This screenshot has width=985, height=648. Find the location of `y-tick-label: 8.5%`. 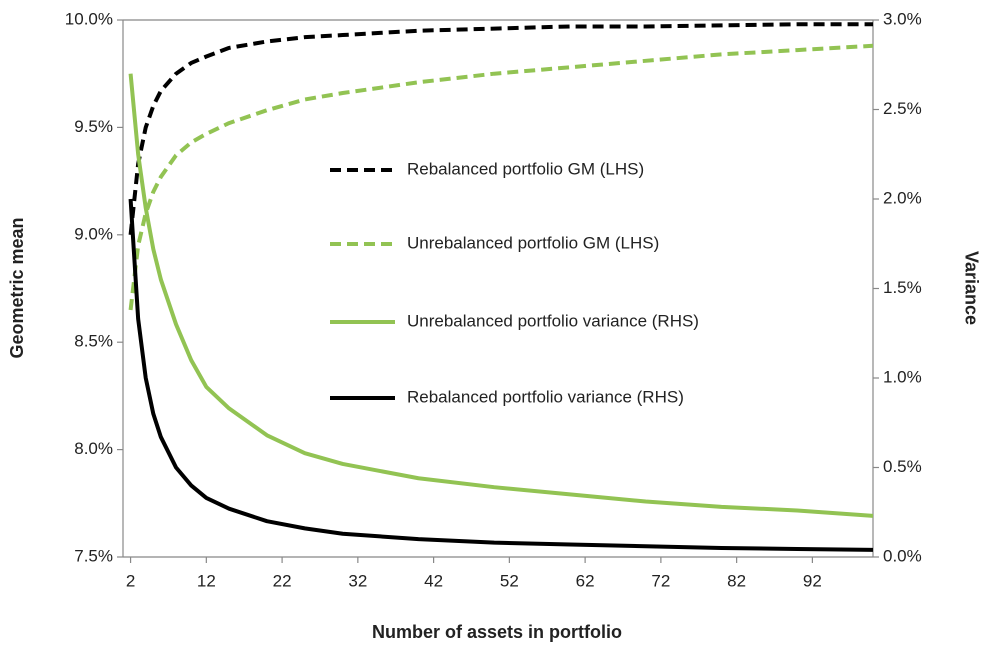

y-tick-label: 8.5% is located at coordinates (93, 341).